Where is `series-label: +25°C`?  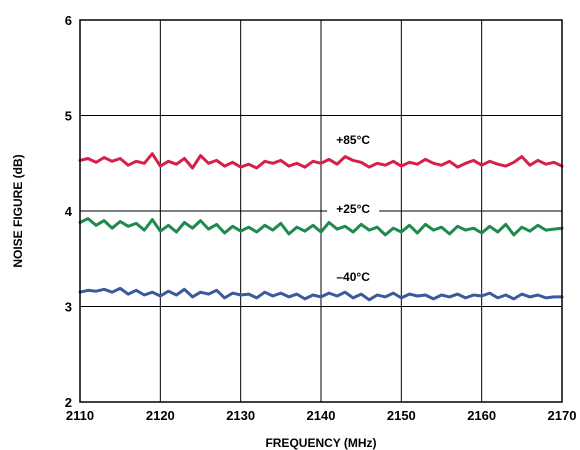
series-label: +25°C is located at coordinates (353, 209).